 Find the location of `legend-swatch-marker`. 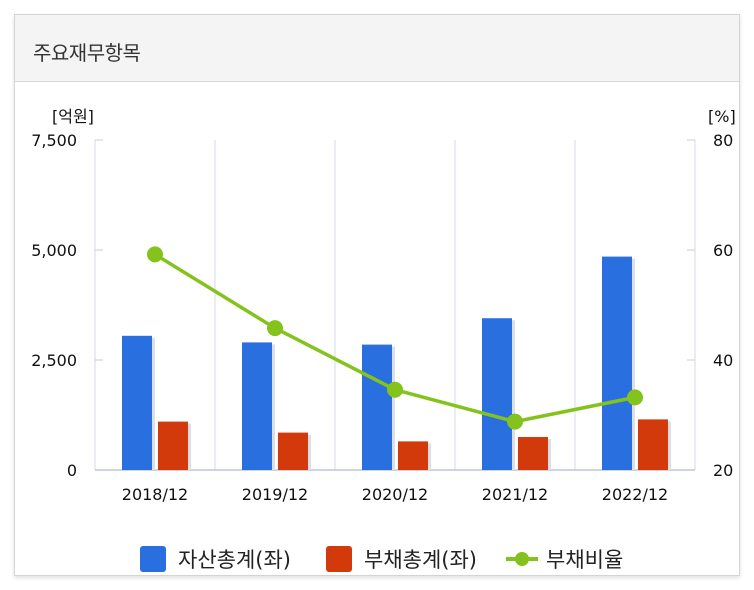

legend-swatch-marker is located at coordinates (522, 559).